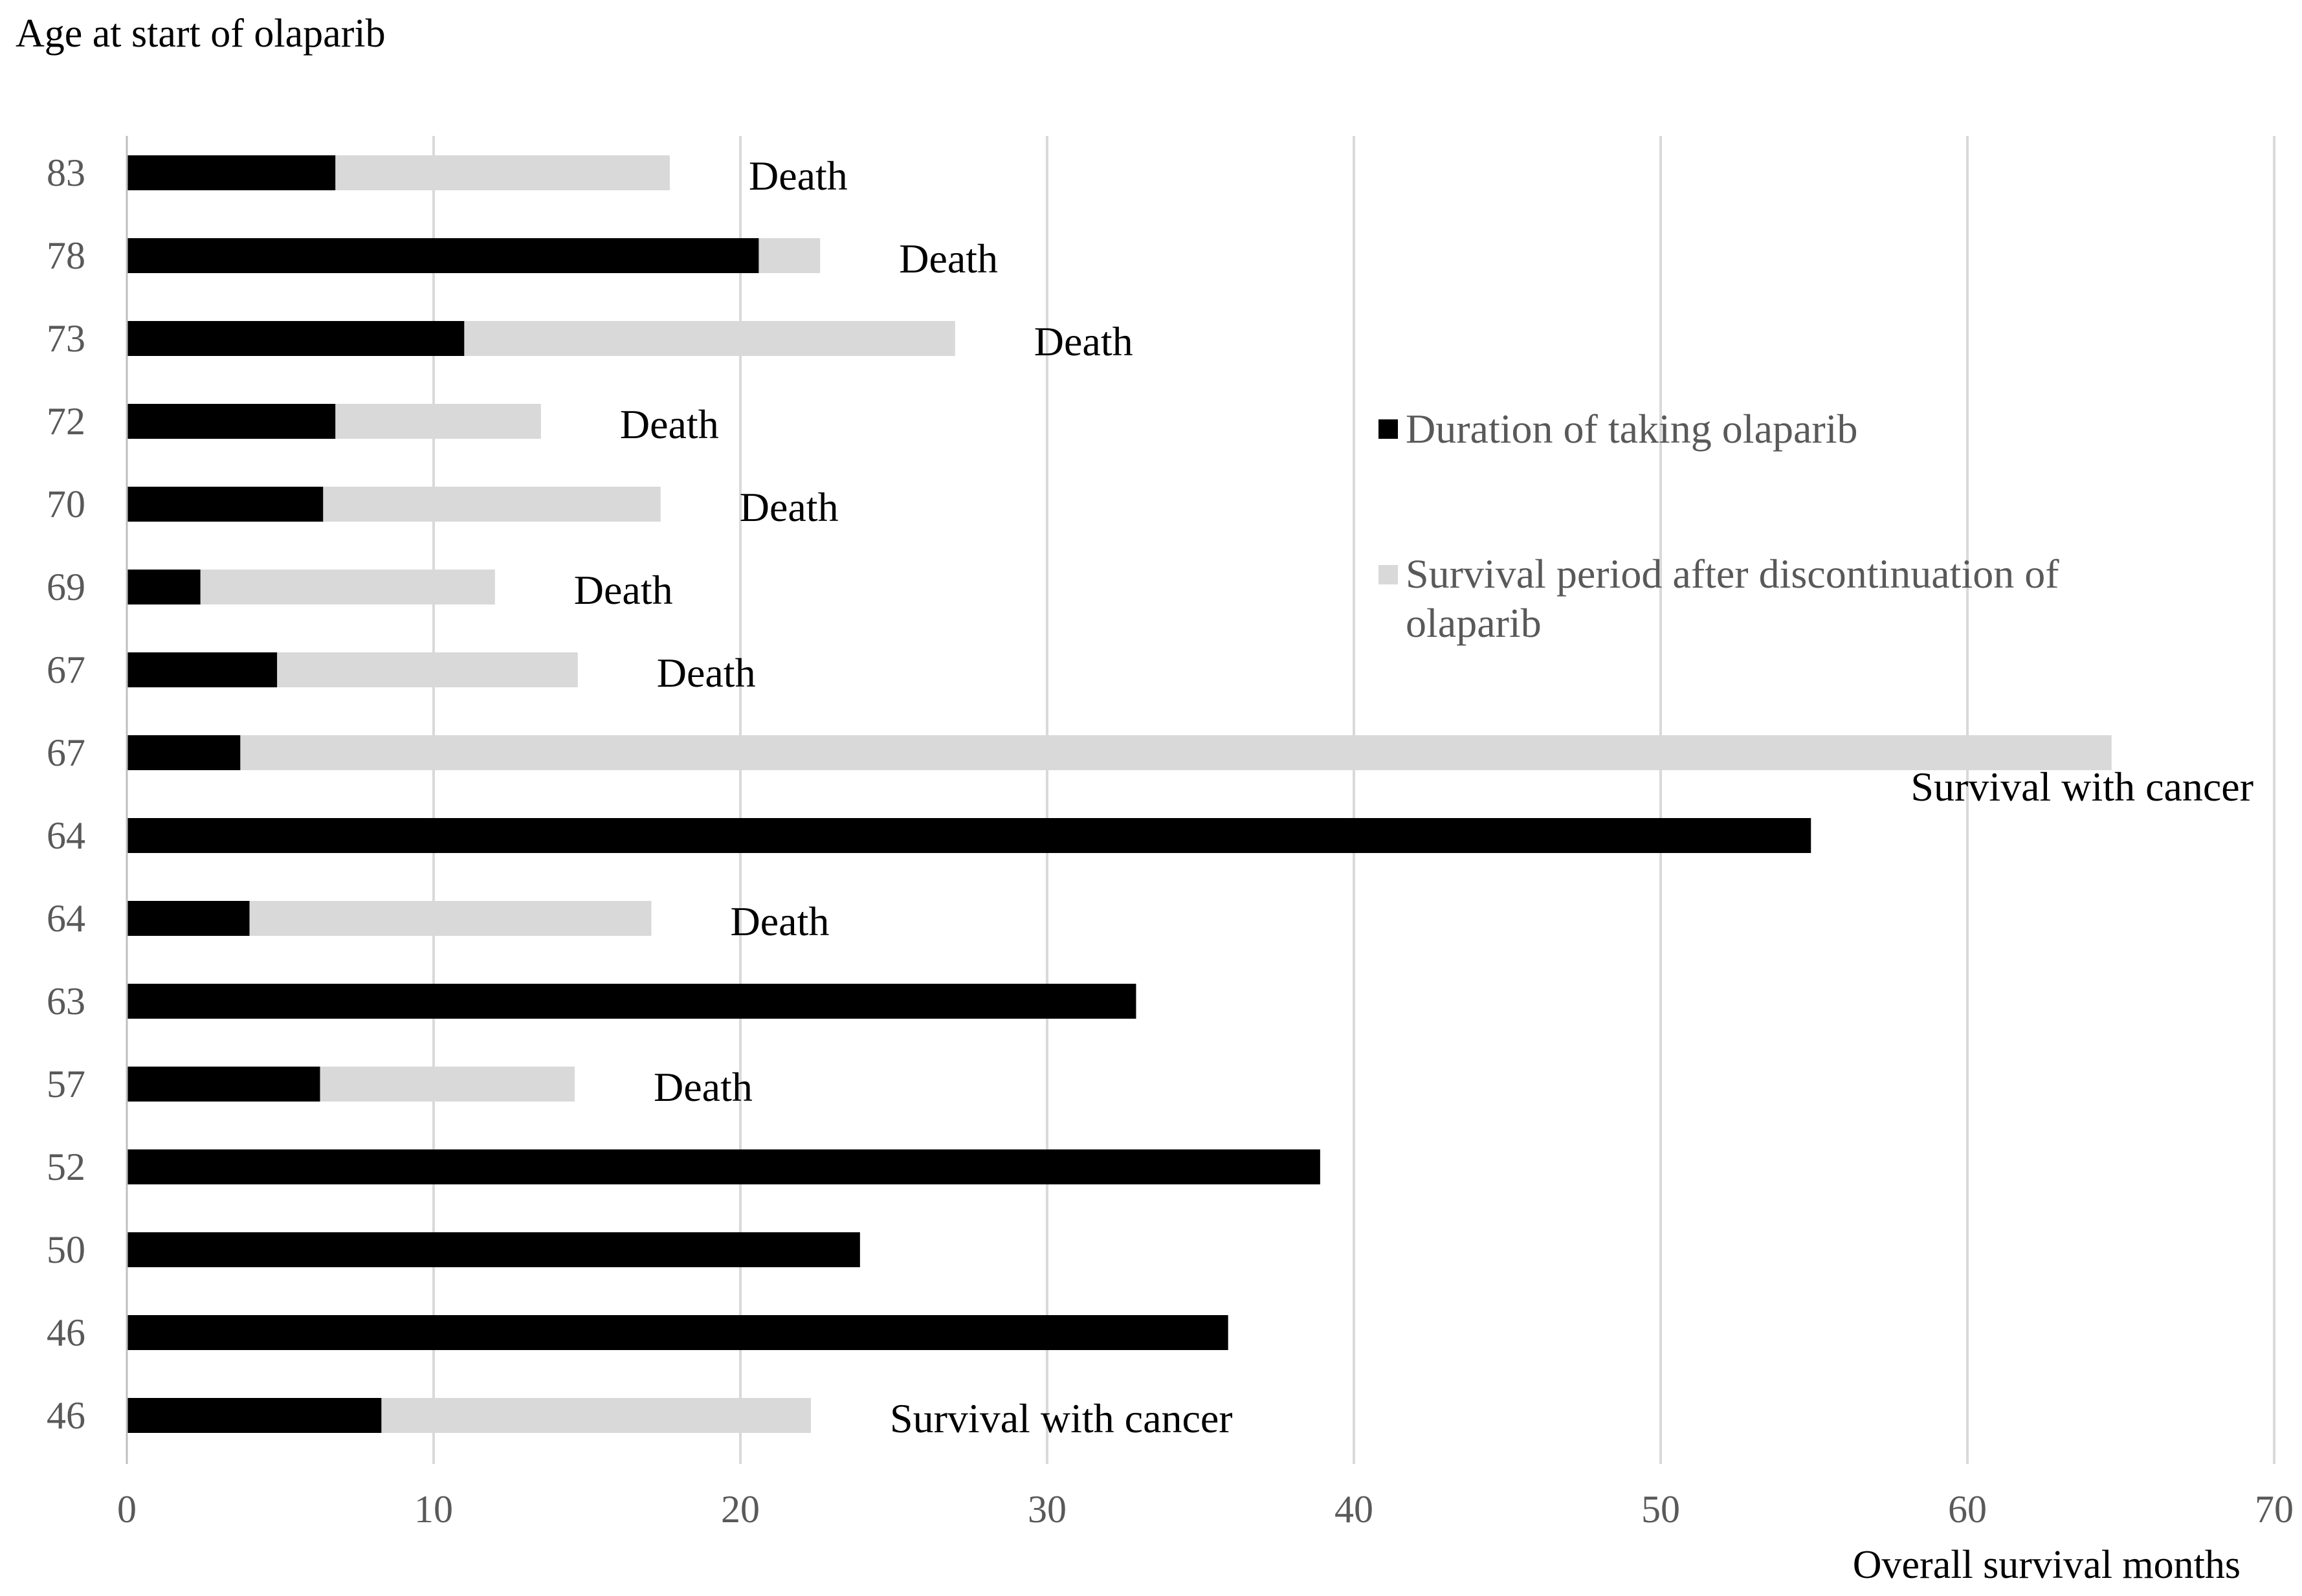 This screenshot has height=1596, width=2302. I want to click on legend-swatch-survival, so click(1388, 574).